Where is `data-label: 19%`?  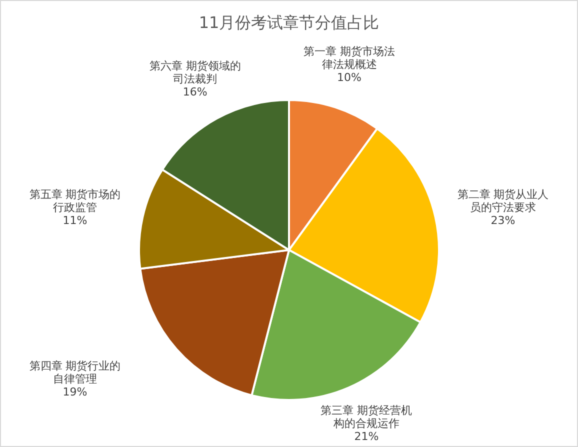
data-label: 19% is located at coordinates (75, 391).